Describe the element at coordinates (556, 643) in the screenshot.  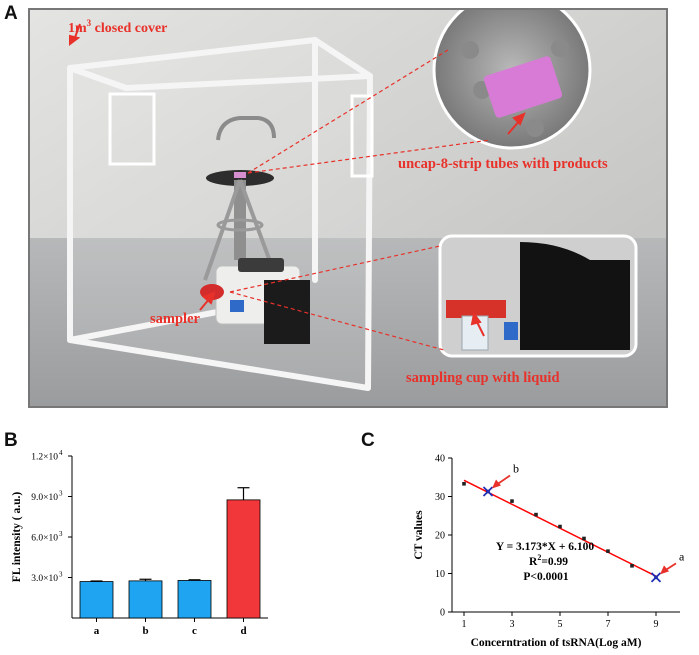
I see `x-axis-label: Concerntration of tsRNA(Log aM)` at that location.